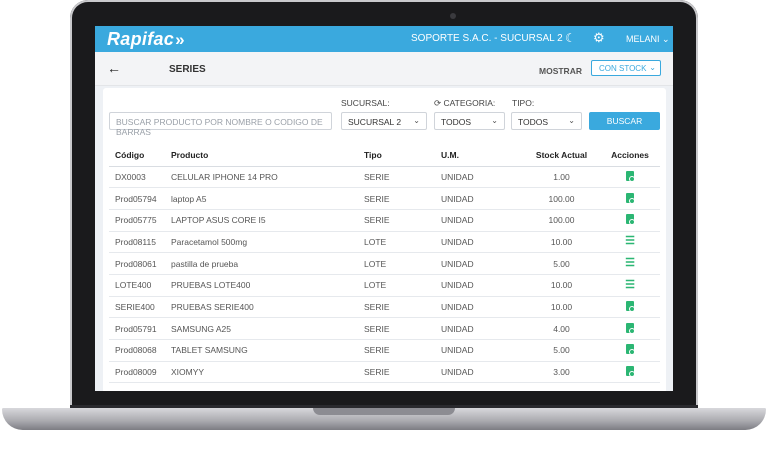 This screenshot has height=451, width=768. I want to click on cell-stock: 1.00, so click(561, 177).